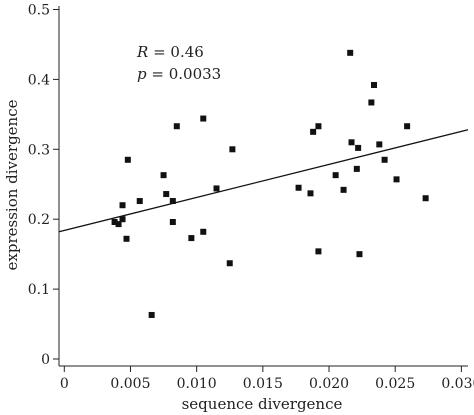  What do you see at coordinates (39, 290) in the screenshot?
I see `y-tick-label: 0.1` at bounding box center [39, 290].